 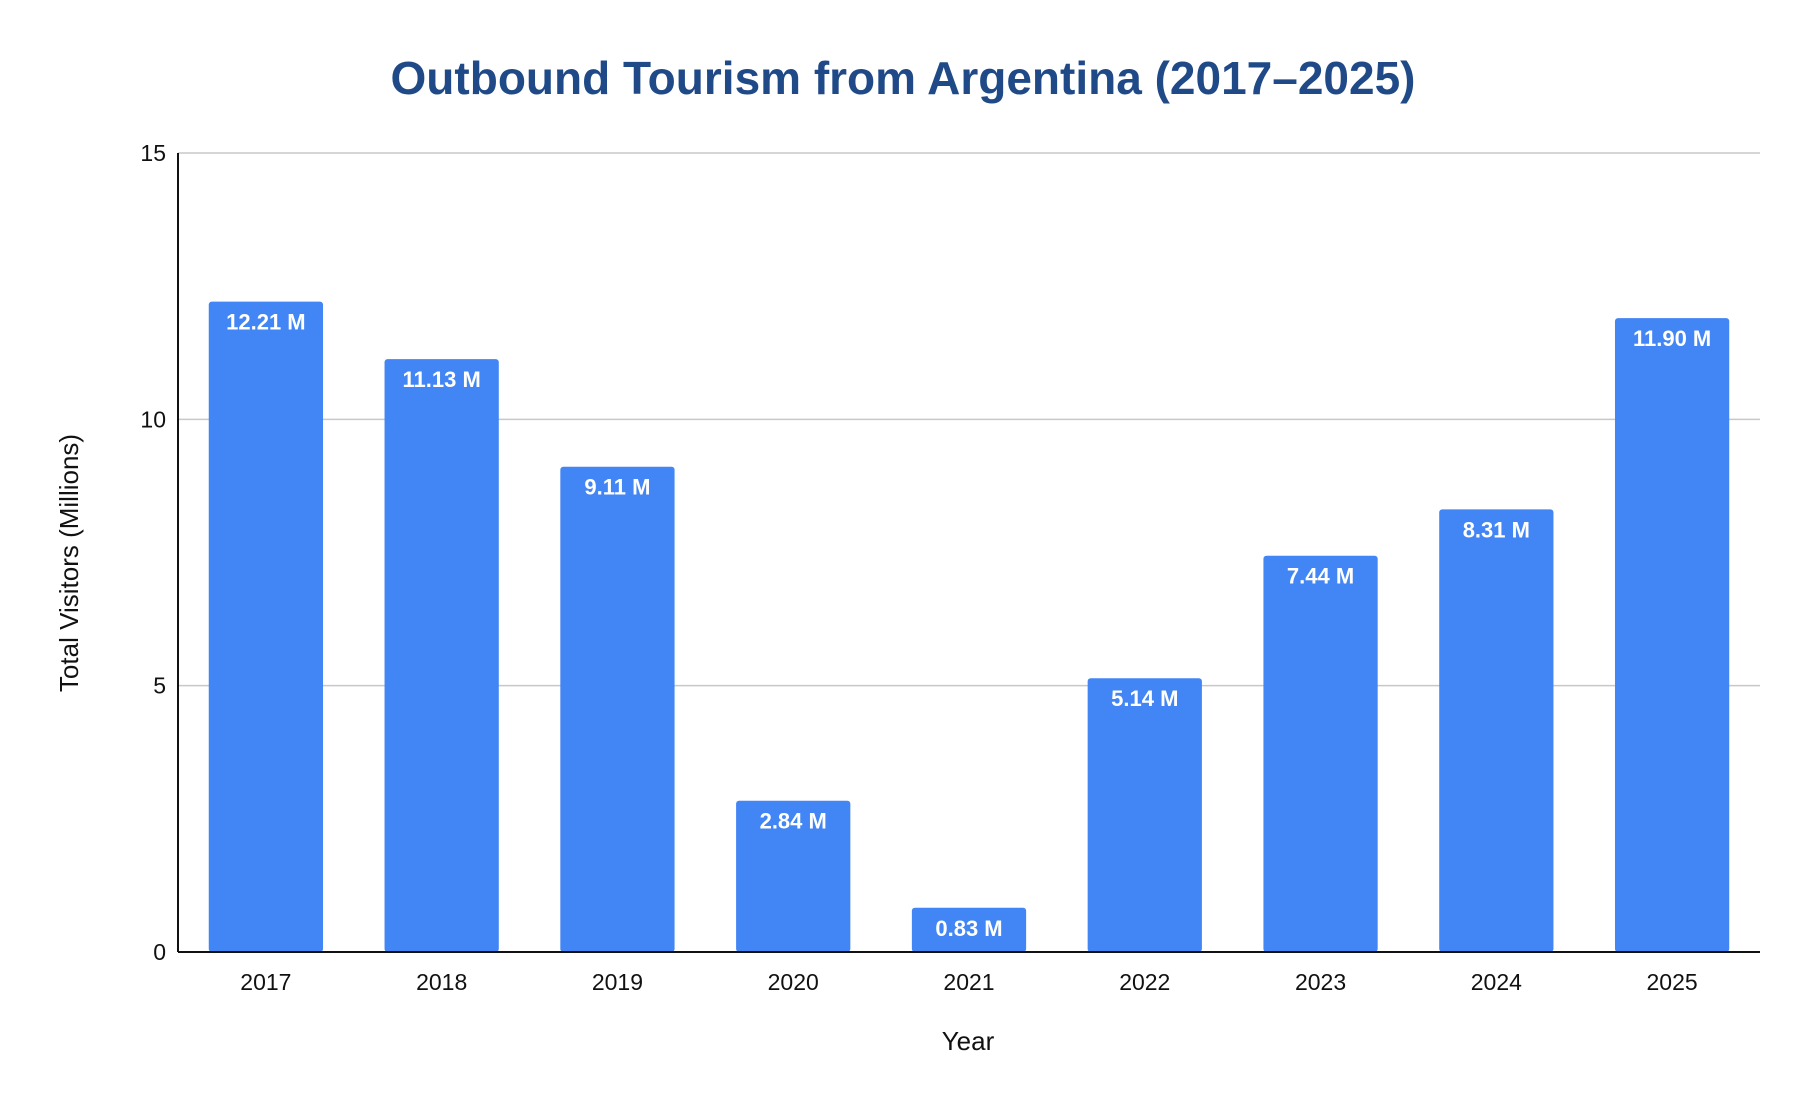 What do you see at coordinates (266, 626) in the screenshot?
I see `bar-2017` at bounding box center [266, 626].